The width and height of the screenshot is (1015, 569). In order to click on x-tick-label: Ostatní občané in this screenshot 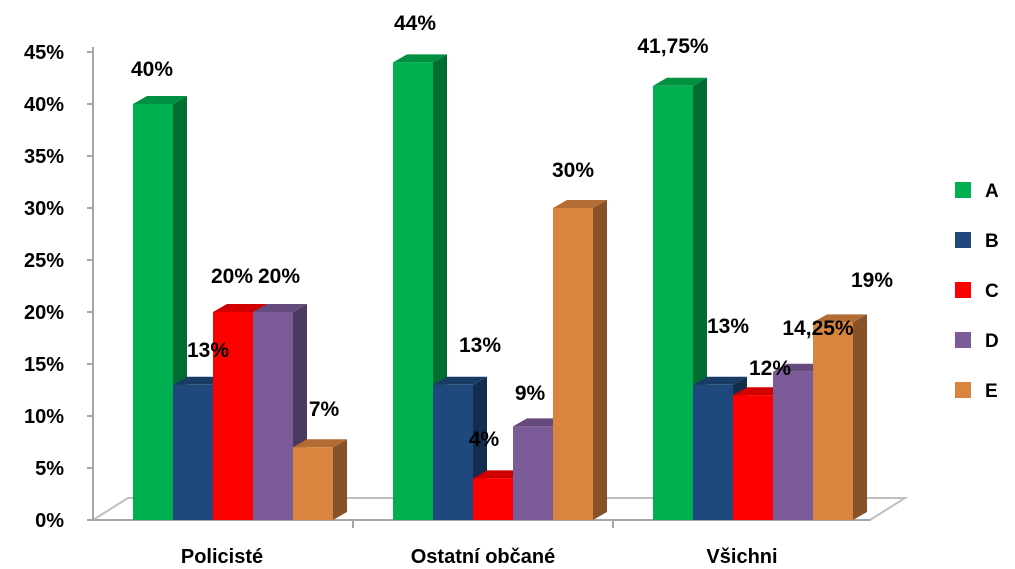, I will do `click(483, 557)`.